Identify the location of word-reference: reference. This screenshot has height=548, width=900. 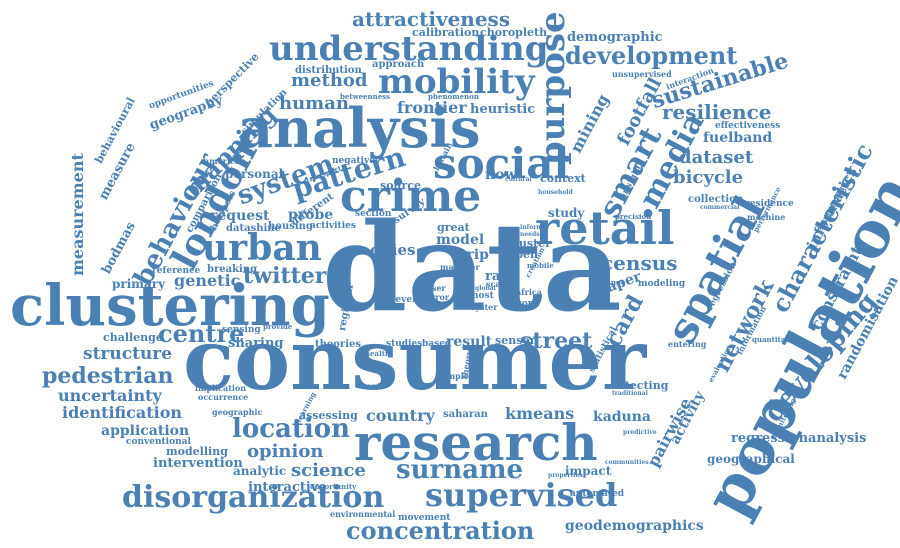
(176, 271).